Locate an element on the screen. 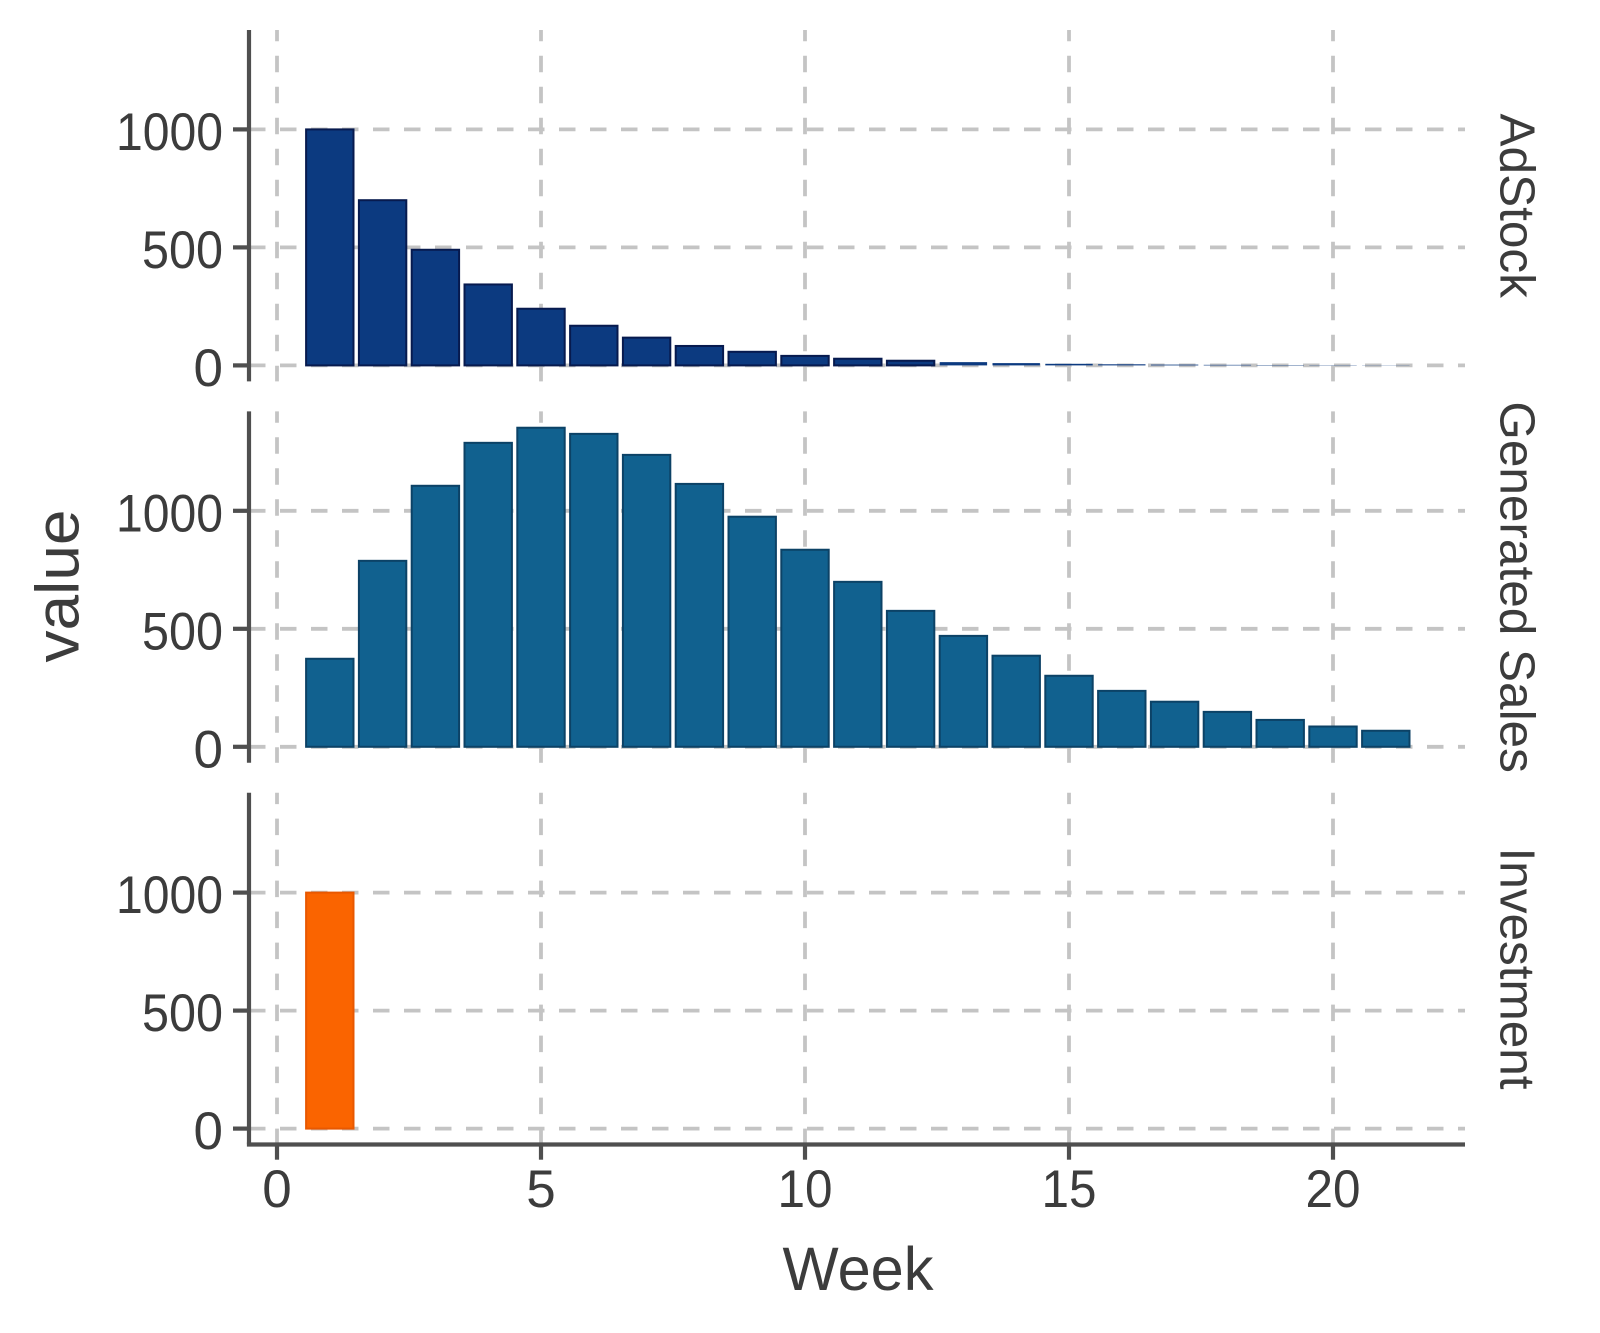  svg-text: AdStock is located at coordinates (1517, 206).